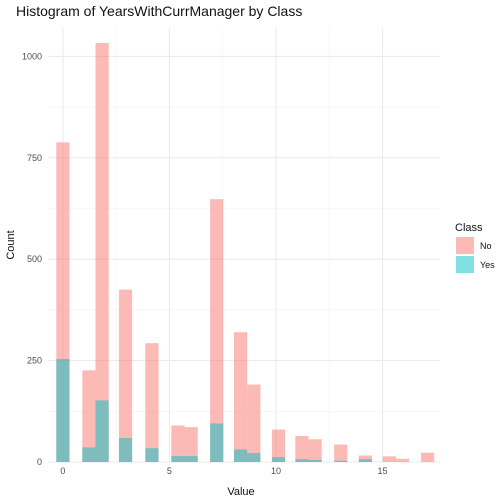  What do you see at coordinates (465, 245) in the screenshot?
I see `legend-key-no` at bounding box center [465, 245].